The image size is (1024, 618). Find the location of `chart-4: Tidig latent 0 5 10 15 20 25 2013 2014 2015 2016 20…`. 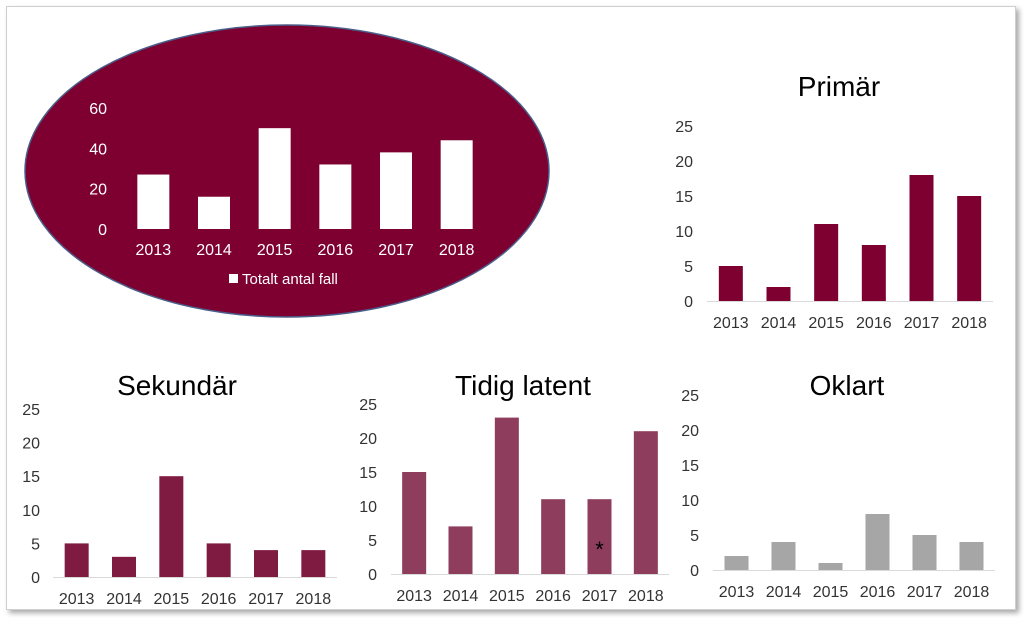

chart-4: Tidig latent 0 5 10 15 20 25 2013 2014 2015 2016 20… is located at coordinates (514, 487).